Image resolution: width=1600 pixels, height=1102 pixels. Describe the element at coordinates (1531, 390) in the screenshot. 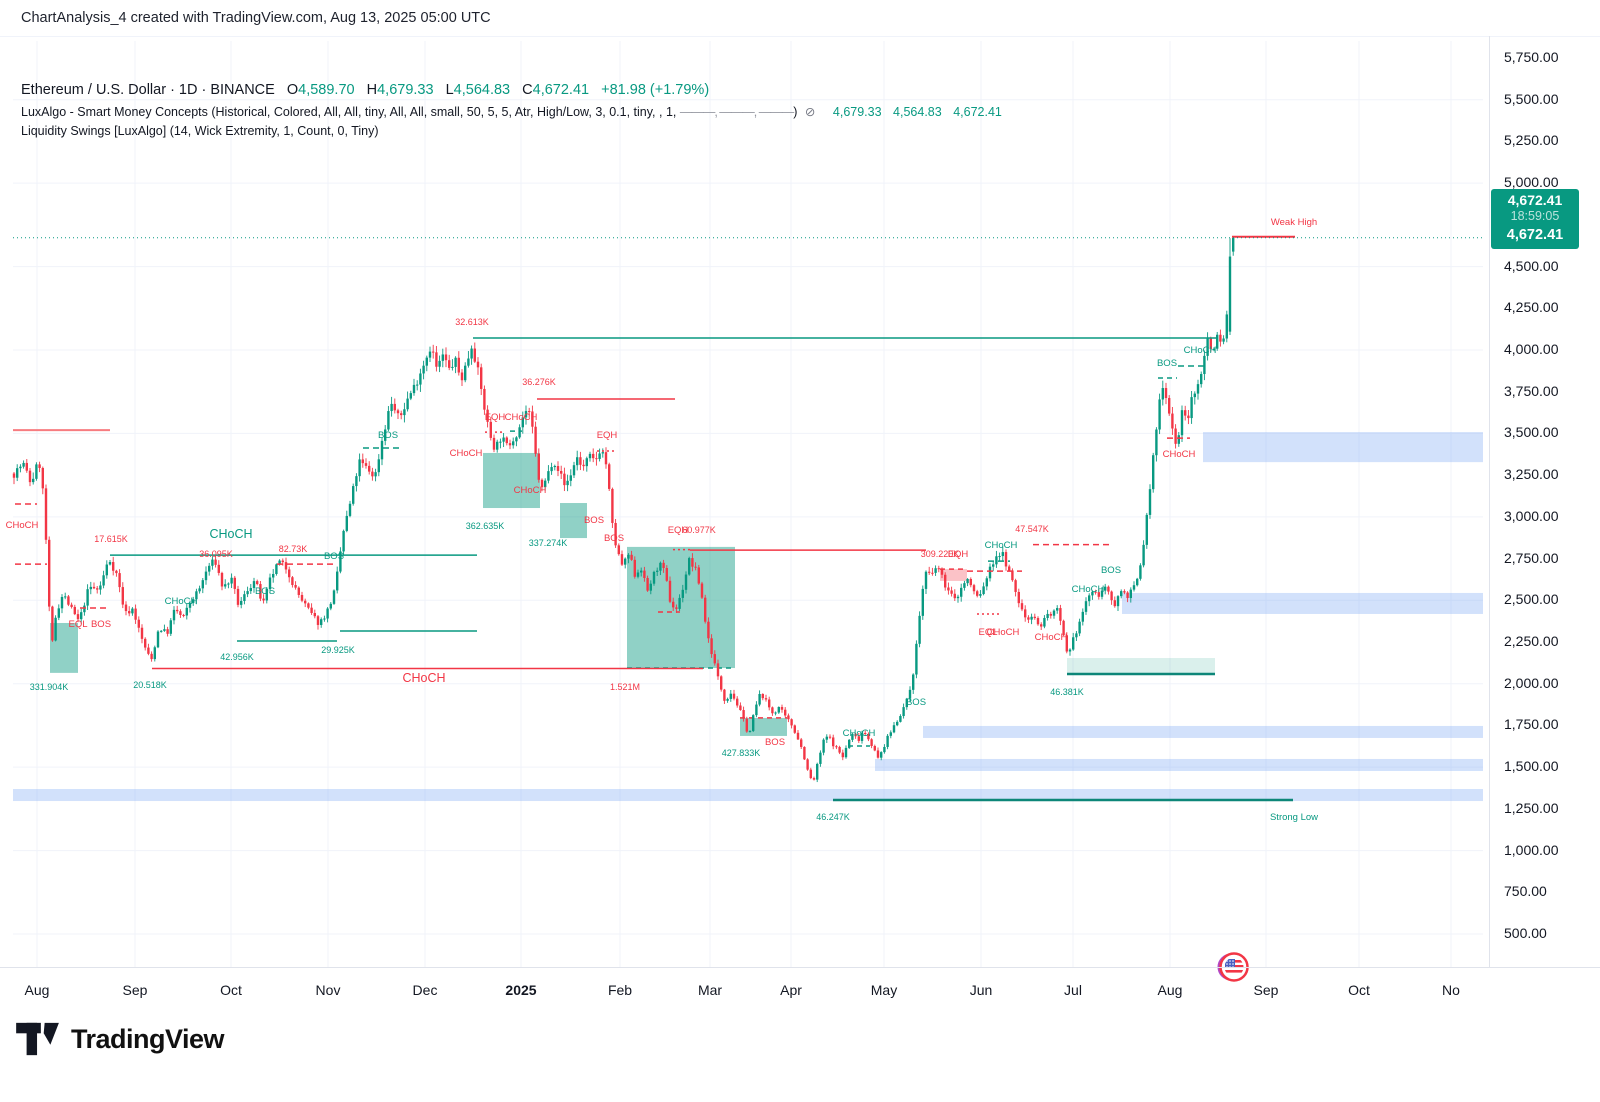

I see `price-tick-label: 3,750.00` at that location.